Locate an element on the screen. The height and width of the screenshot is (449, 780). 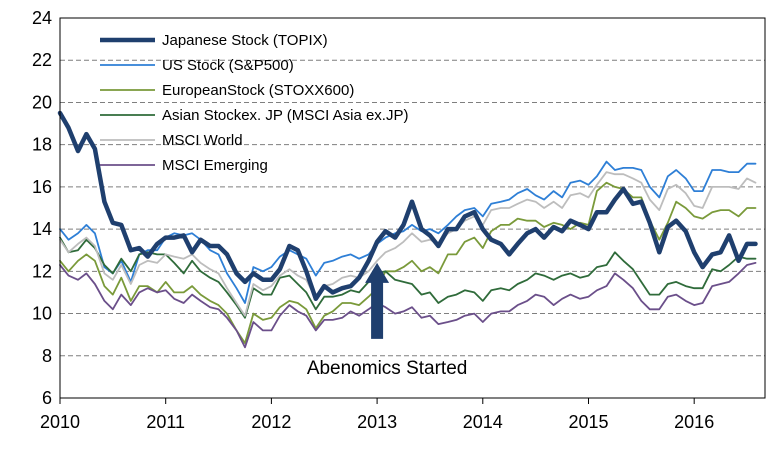
x-tick-label: 2016 is located at coordinates (694, 422).